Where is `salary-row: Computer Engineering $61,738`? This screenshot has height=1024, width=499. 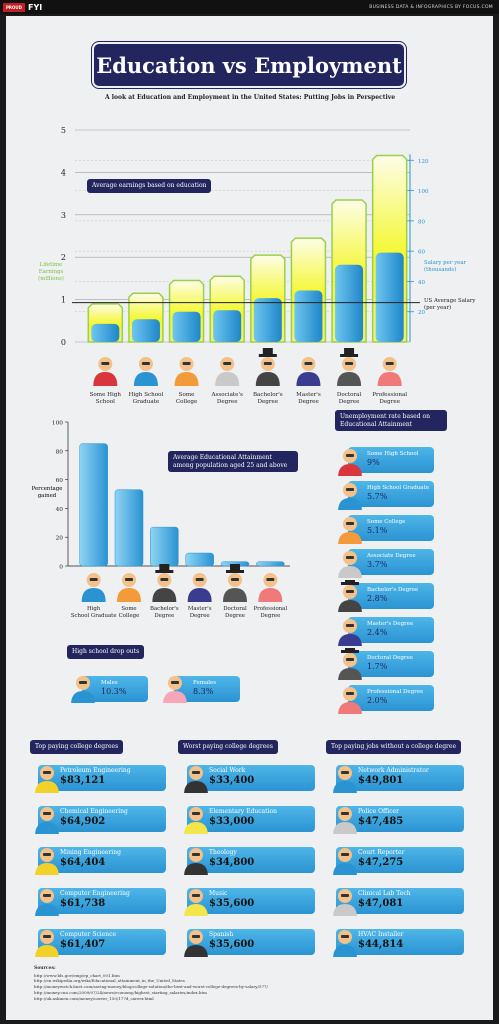
salary-row: Computer Engineering $61,738 is located at coordinates (102, 901).